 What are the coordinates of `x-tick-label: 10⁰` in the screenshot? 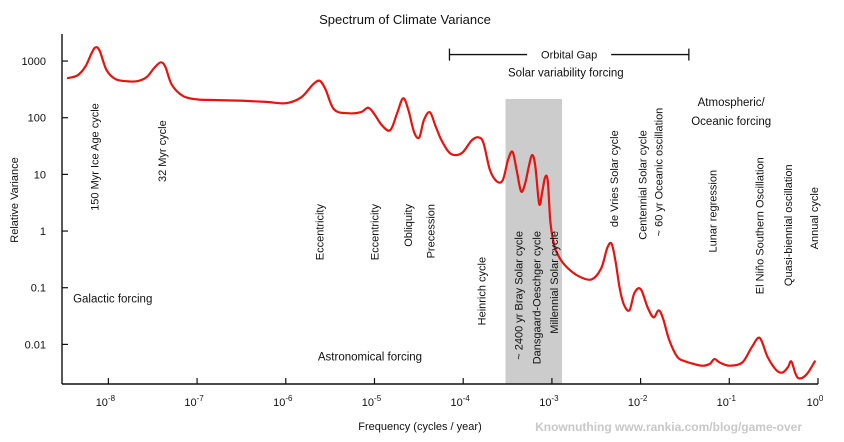 It's located at (815, 401).